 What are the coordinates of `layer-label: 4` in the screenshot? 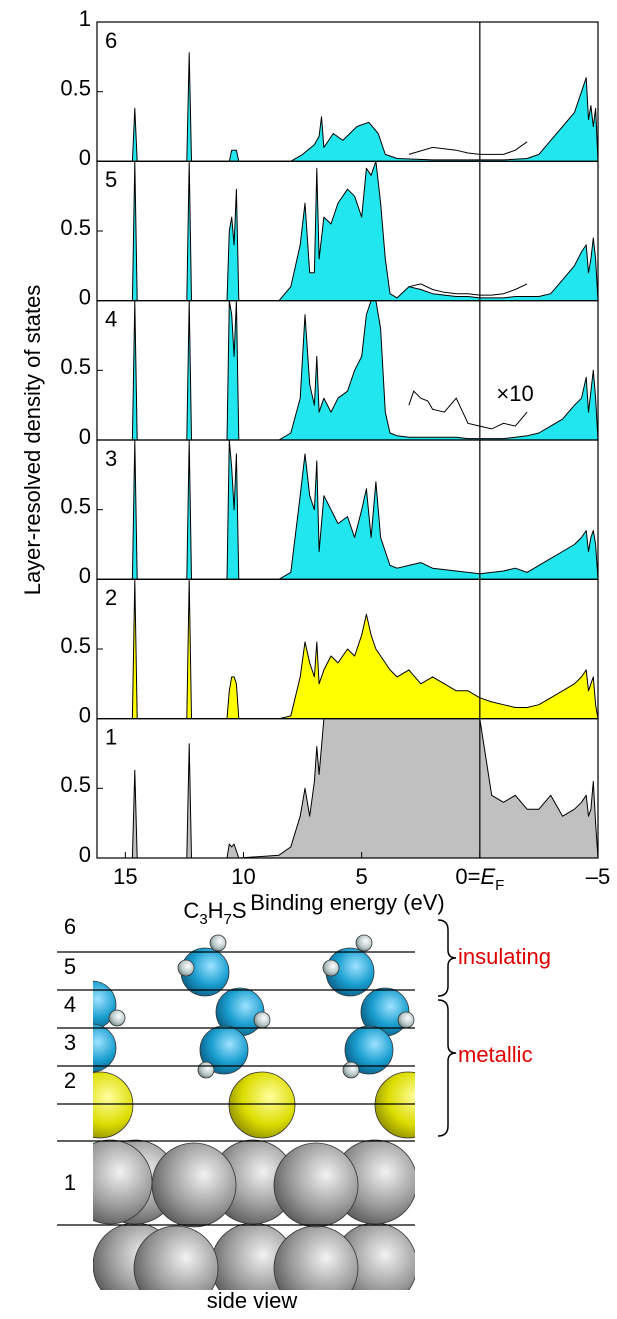 It's located at (70, 1004).